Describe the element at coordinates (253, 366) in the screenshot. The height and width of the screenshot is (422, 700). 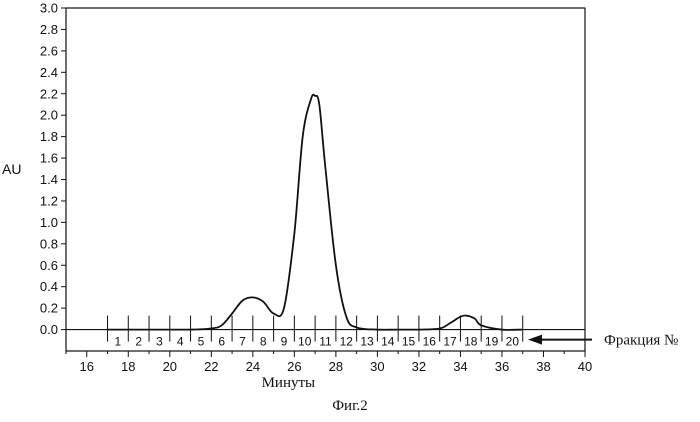
I see `x-tick-label: 24` at that location.